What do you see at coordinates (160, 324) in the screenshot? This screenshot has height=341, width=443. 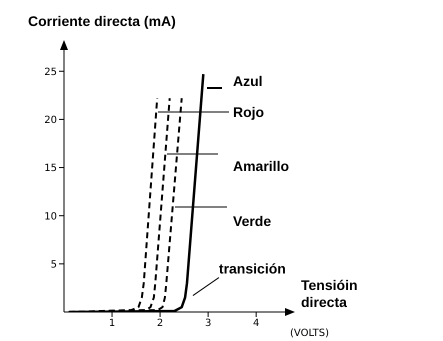 I see `x-tick-label: 2` at bounding box center [160, 324].